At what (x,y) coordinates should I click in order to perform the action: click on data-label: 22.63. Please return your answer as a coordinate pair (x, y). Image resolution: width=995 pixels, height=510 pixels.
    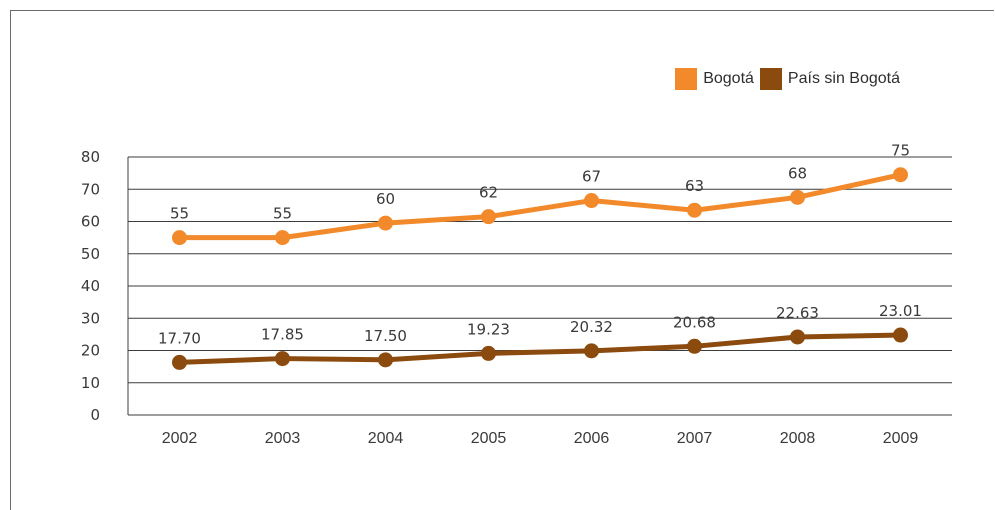
    Looking at the image, I should click on (797, 313).